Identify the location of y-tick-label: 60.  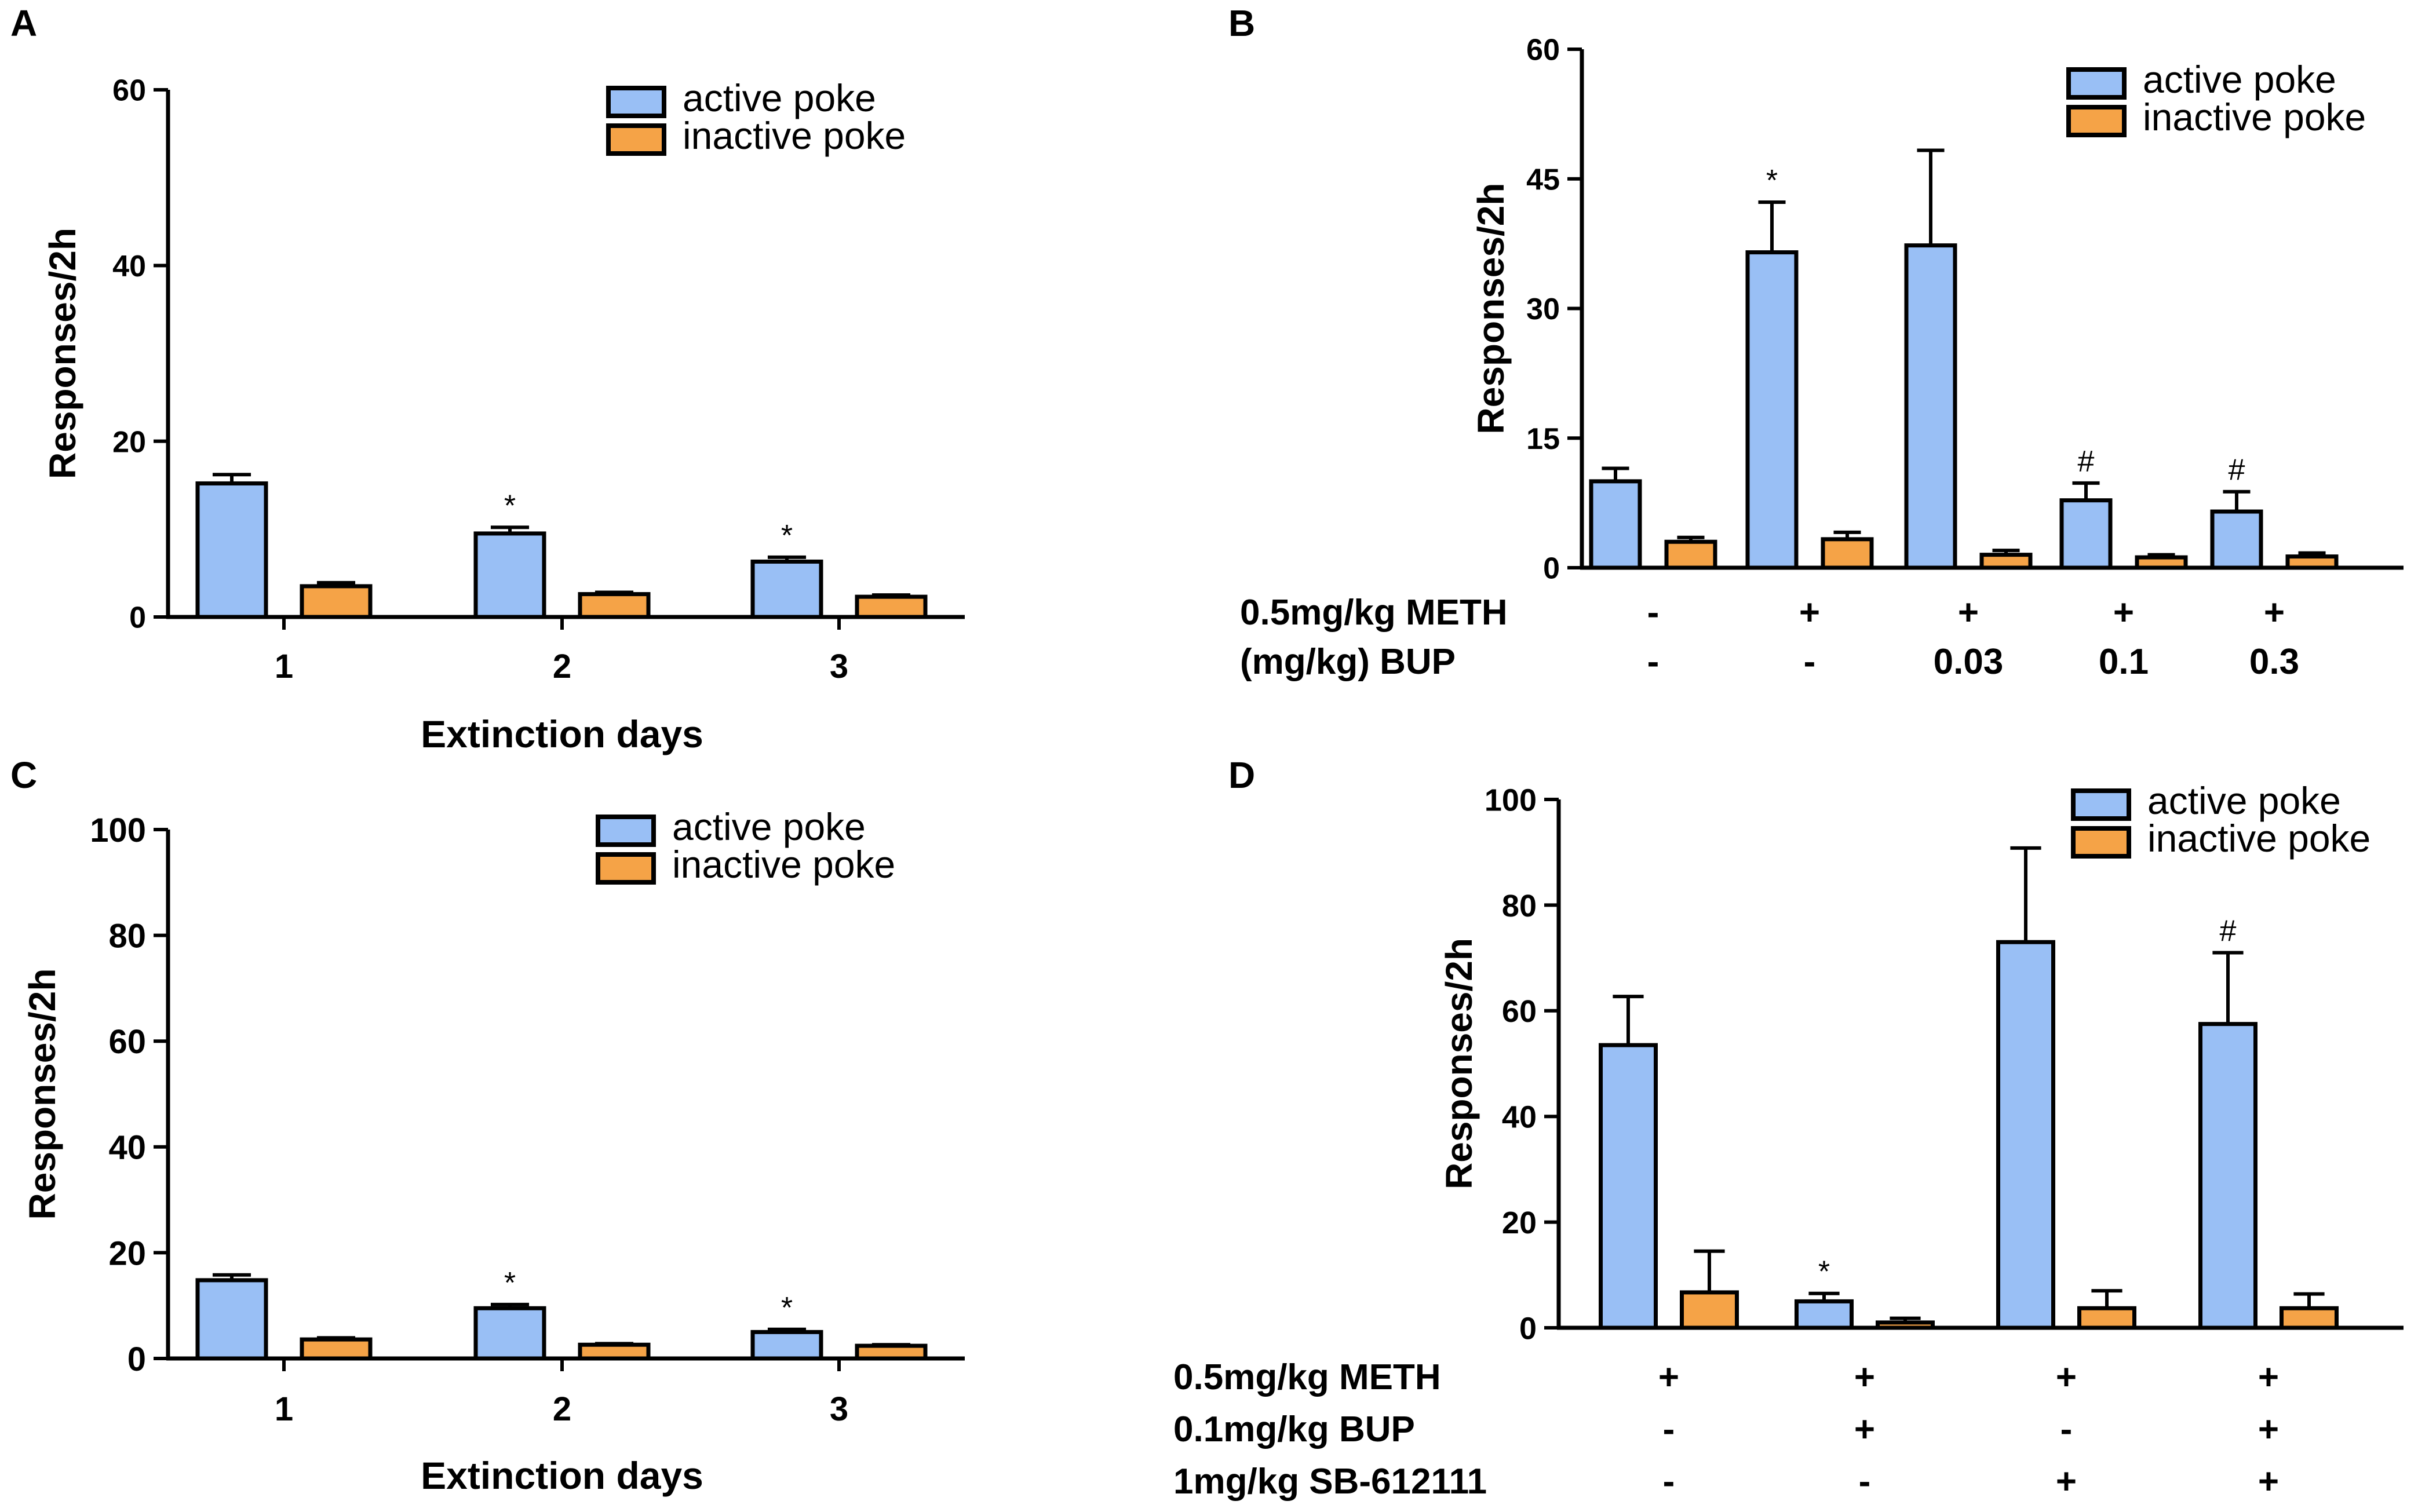
(1543, 51).